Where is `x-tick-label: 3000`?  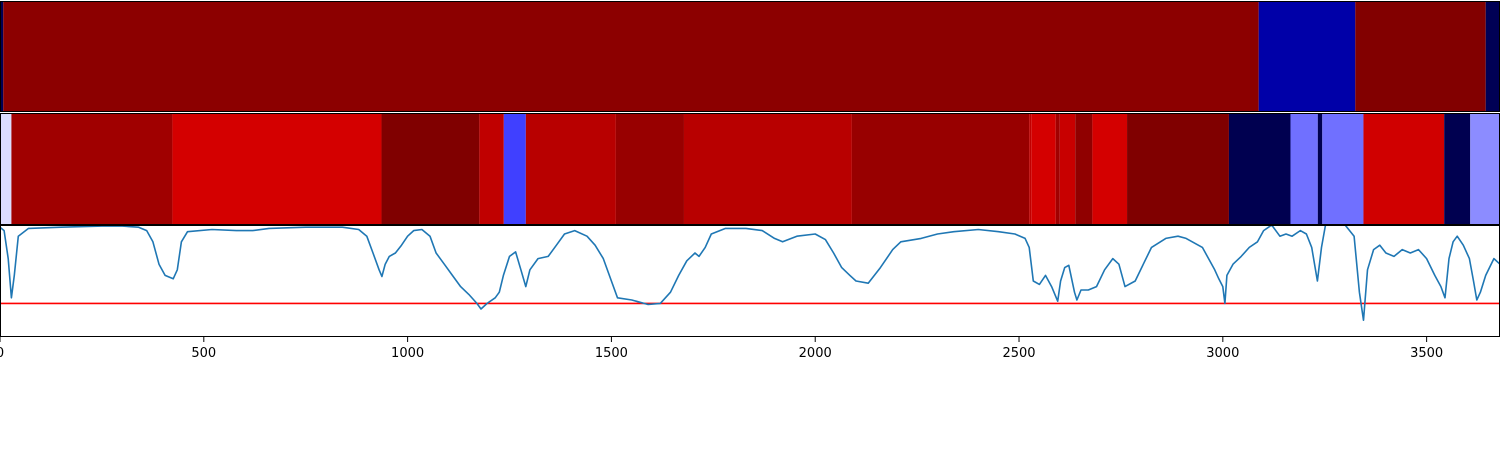
x-tick-label: 3000 is located at coordinates (1222, 353).